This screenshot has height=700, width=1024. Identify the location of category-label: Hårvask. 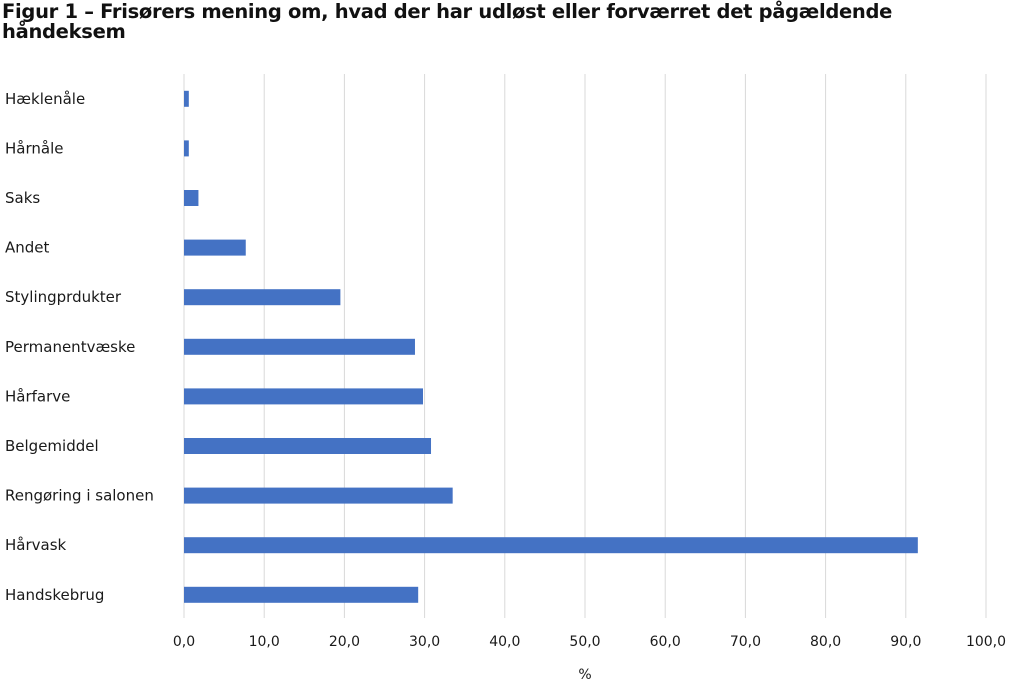
(36, 545).